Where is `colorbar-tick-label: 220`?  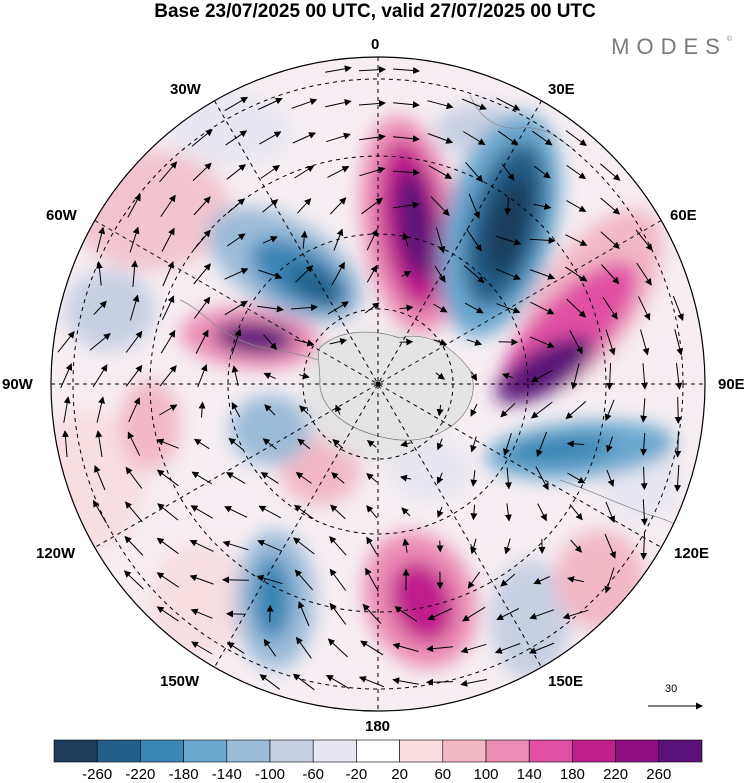
colorbar-tick-label: 220 is located at coordinates (616, 774).